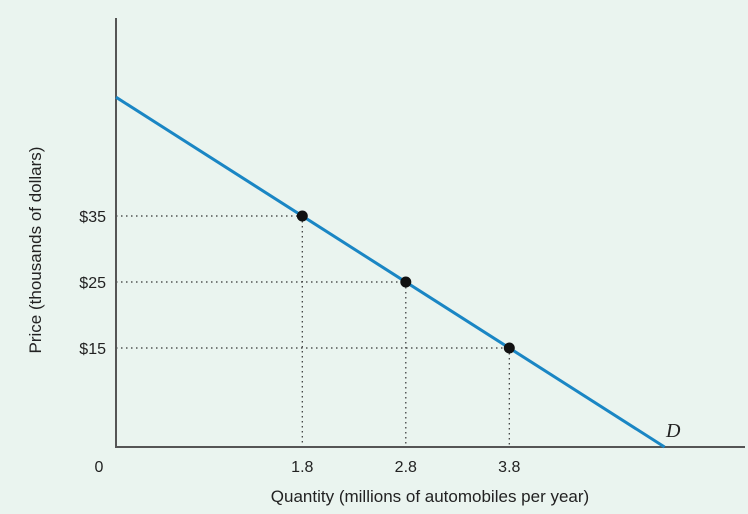 Image resolution: width=748 pixels, height=514 pixels. I want to click on y-tick-label-2: $25, so click(92, 283).